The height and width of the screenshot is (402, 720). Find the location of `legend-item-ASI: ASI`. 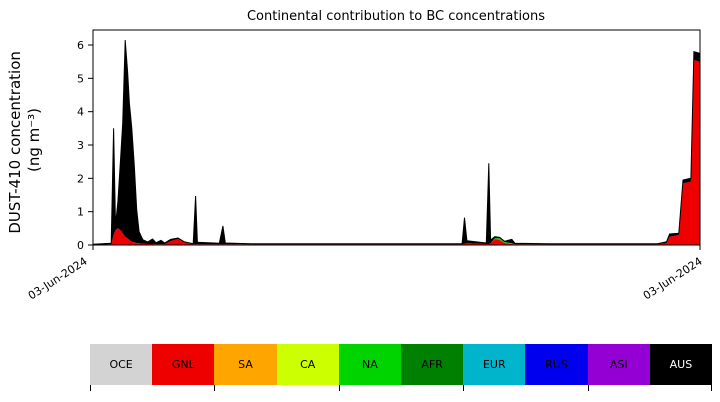

legend-item-ASI: ASI is located at coordinates (618, 364).